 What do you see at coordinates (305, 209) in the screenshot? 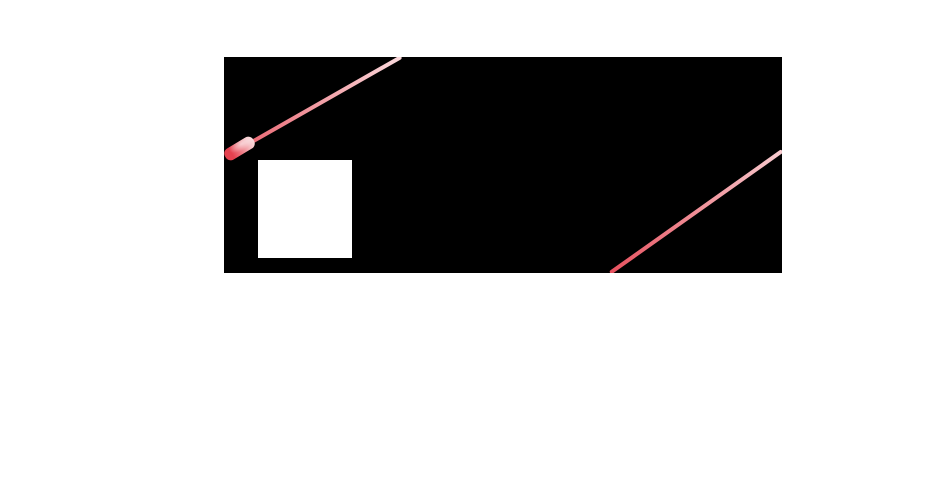
I see `white-square` at bounding box center [305, 209].